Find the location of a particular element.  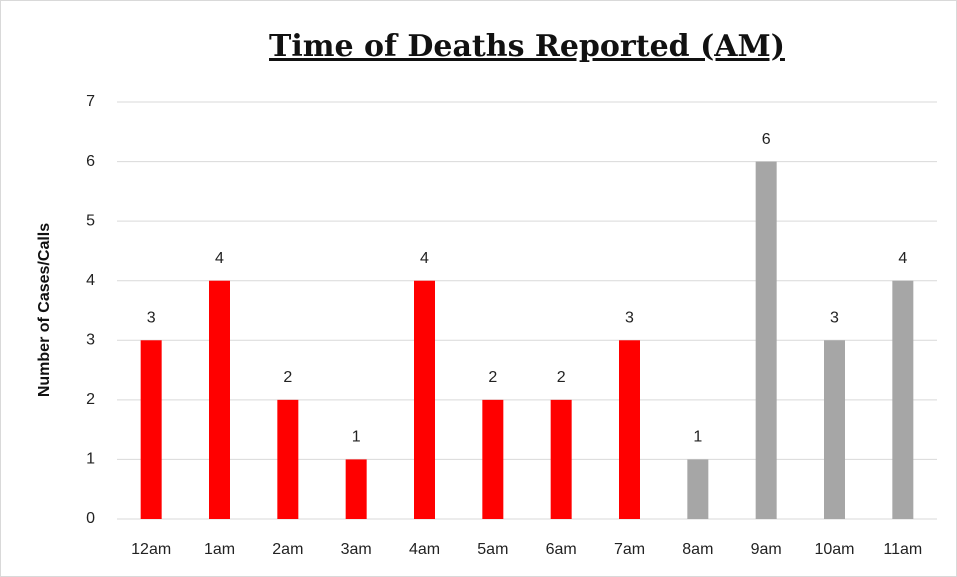

y-tick-label: 7 is located at coordinates (90, 101).